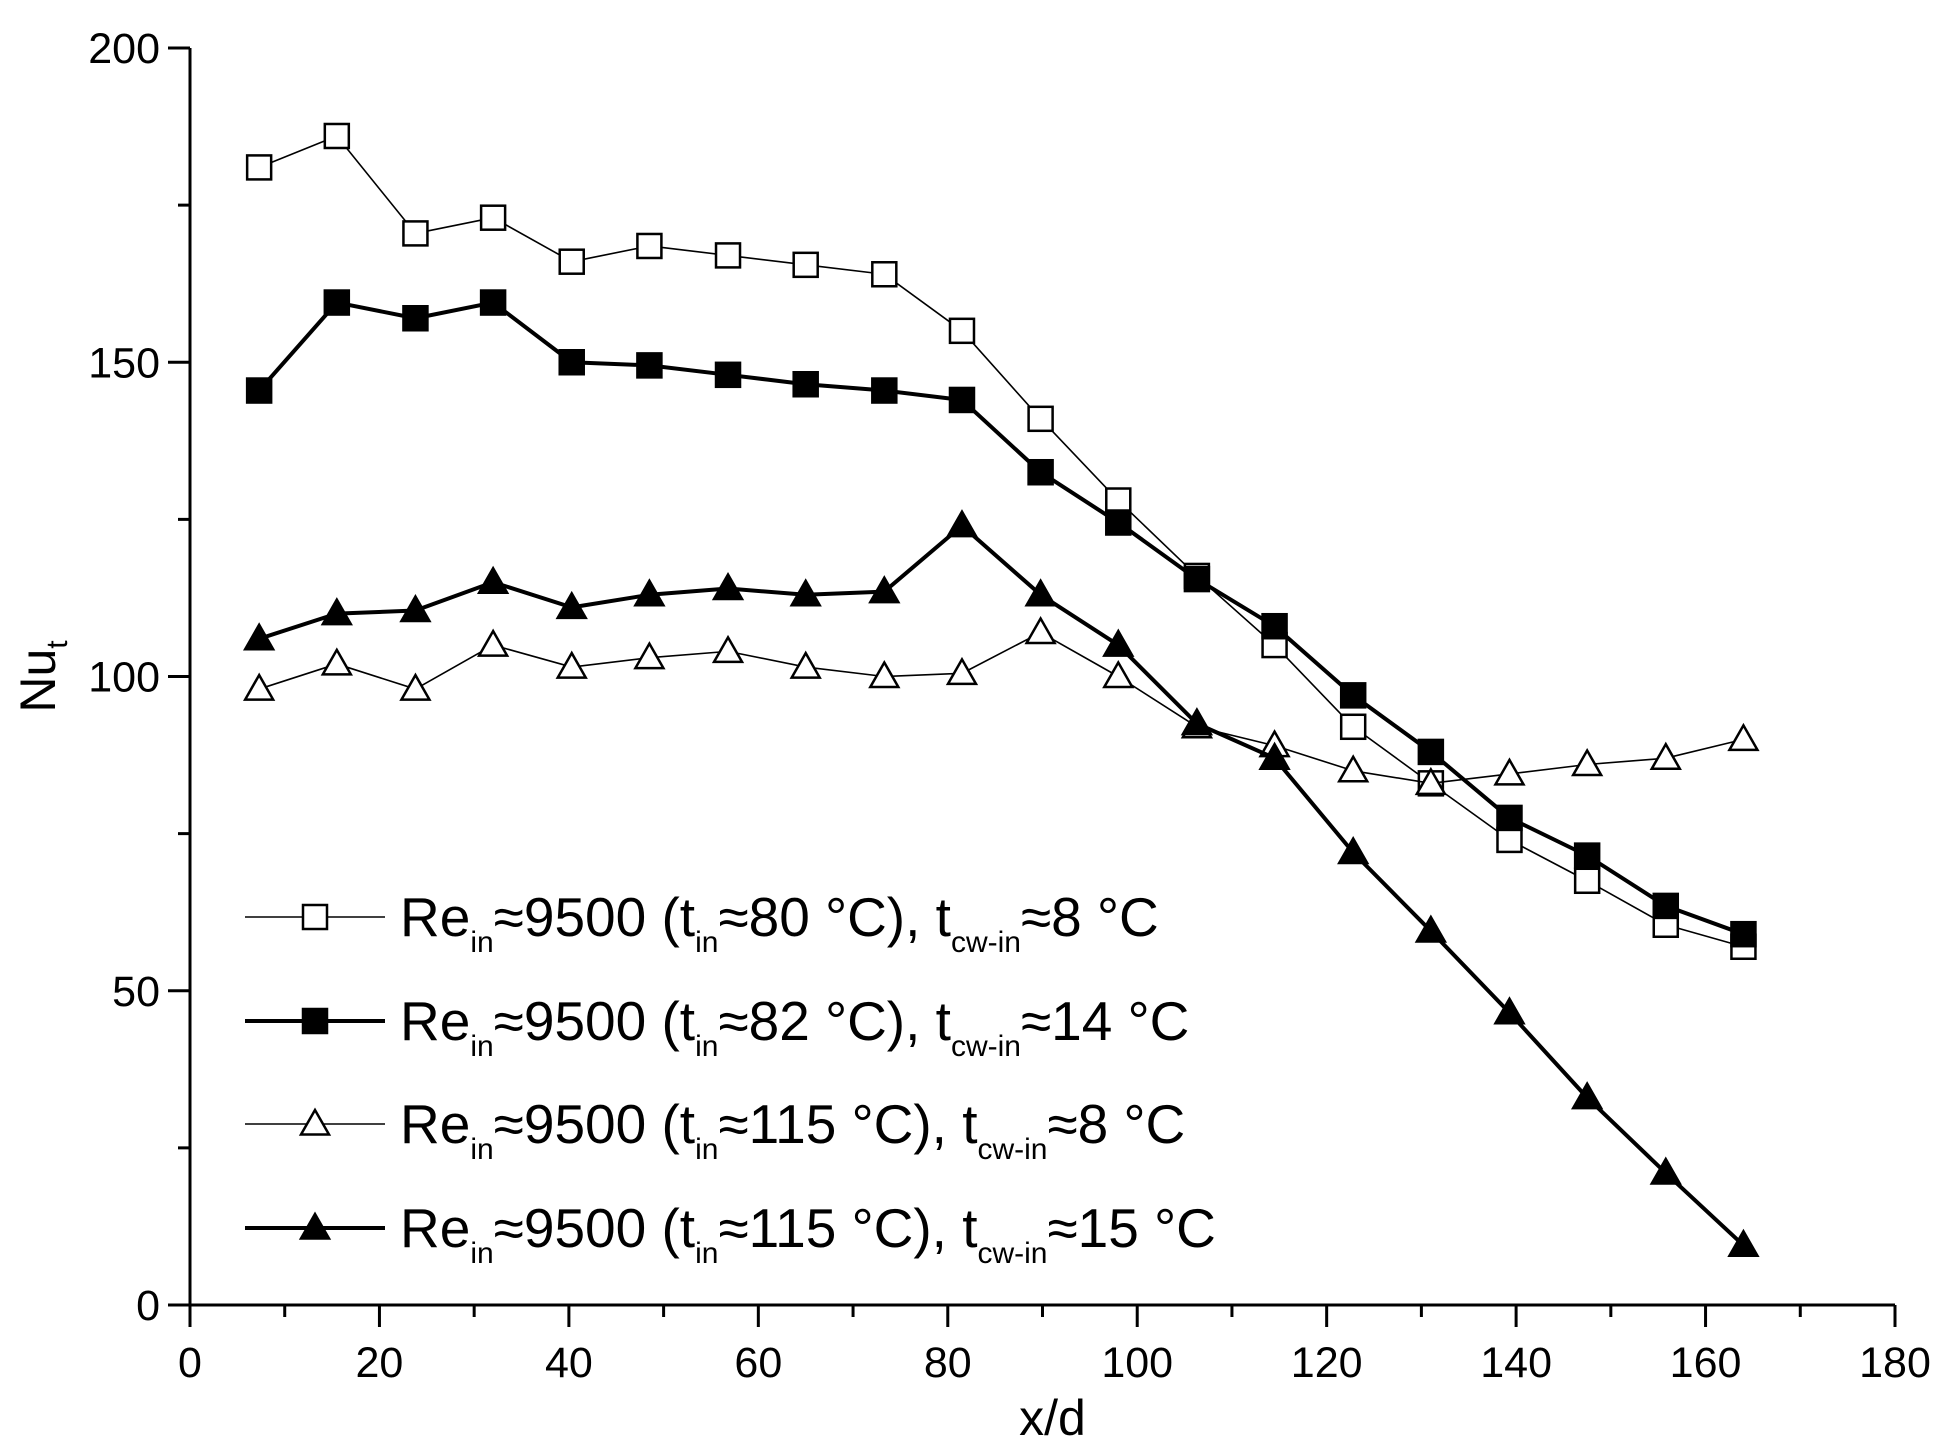  I want to click on x-tick-label: 0, so click(190, 1363).